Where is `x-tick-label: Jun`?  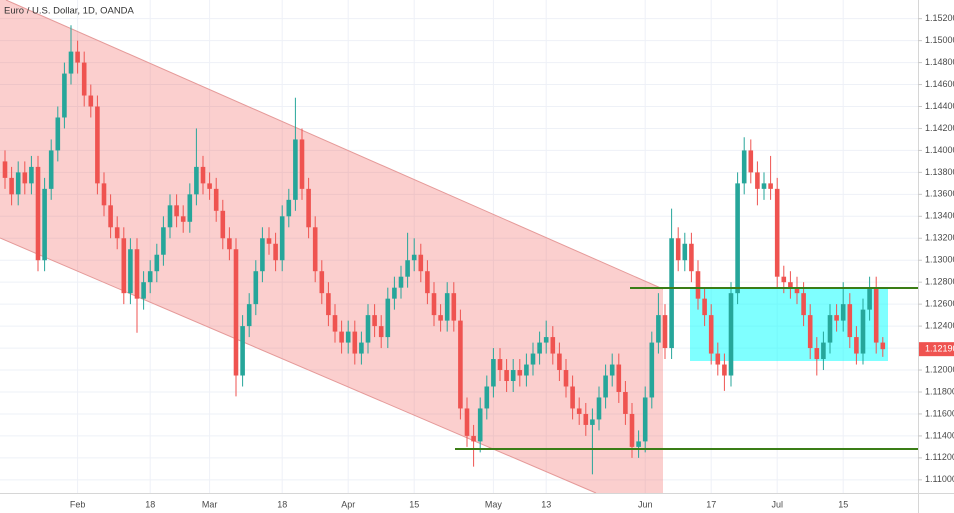
x-tick-label: Jun is located at coordinates (645, 504).